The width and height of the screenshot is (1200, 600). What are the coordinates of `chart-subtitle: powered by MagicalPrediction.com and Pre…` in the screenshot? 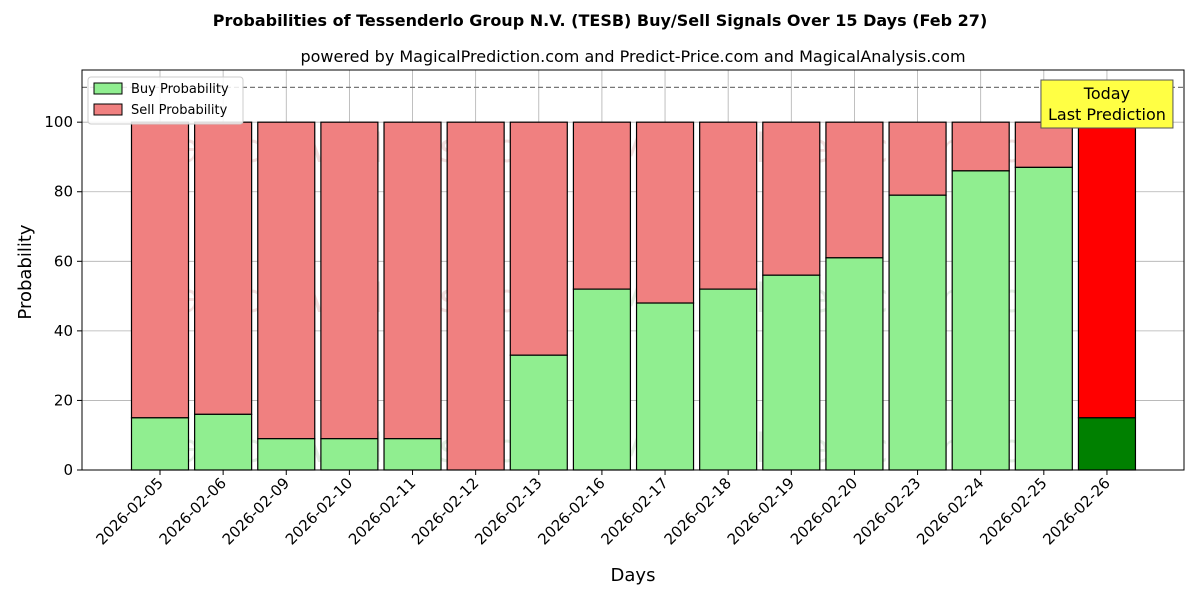 It's located at (632, 56).